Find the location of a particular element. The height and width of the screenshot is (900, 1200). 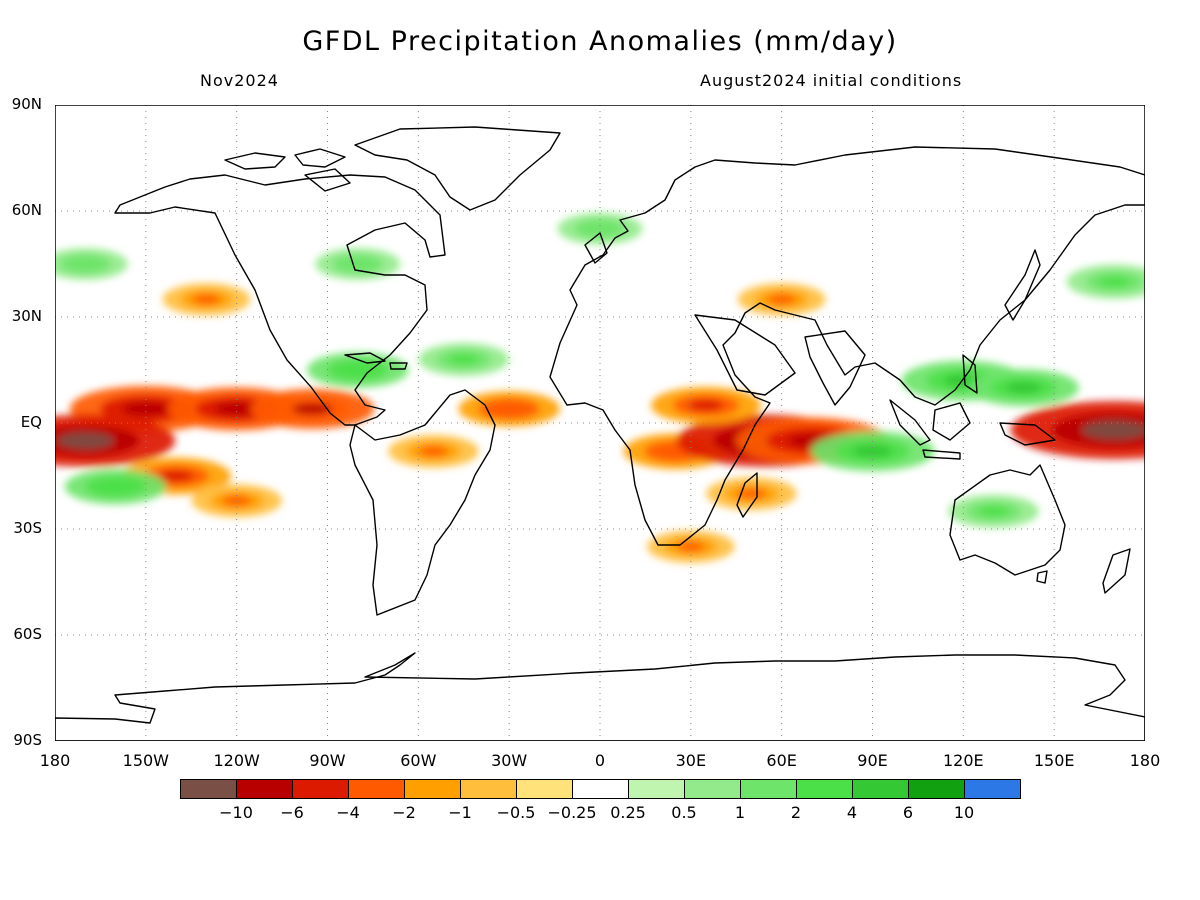

lon-tick-label: 150E is located at coordinates (1054, 760).